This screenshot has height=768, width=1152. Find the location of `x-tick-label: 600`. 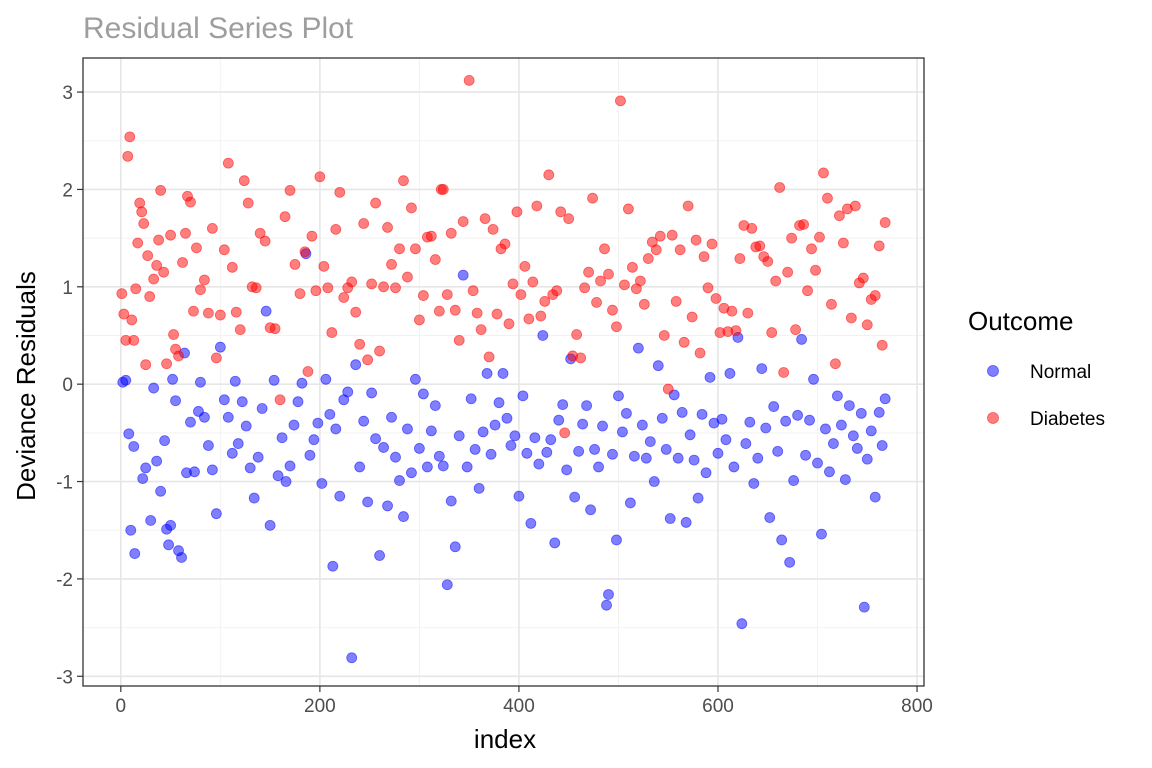

x-tick-label: 600 is located at coordinates (718, 706).